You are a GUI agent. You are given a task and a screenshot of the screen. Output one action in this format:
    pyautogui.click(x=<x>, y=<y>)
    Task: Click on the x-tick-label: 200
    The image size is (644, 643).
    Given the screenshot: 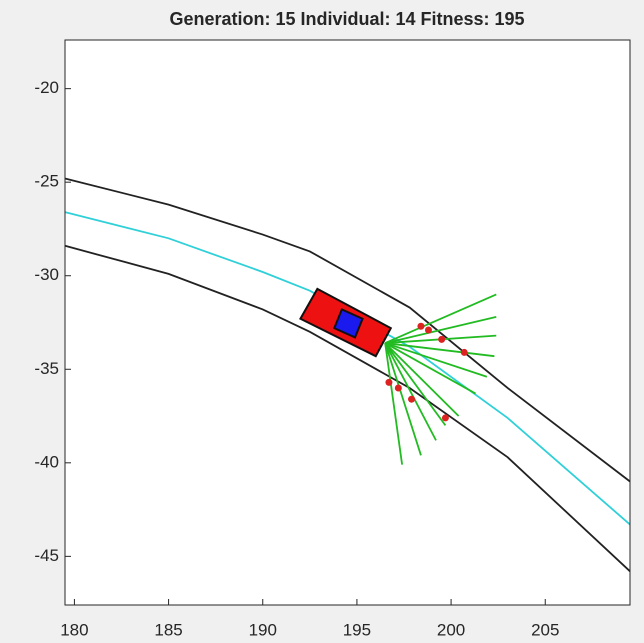 What is the action you would take?
    pyautogui.click(x=451, y=629)
    